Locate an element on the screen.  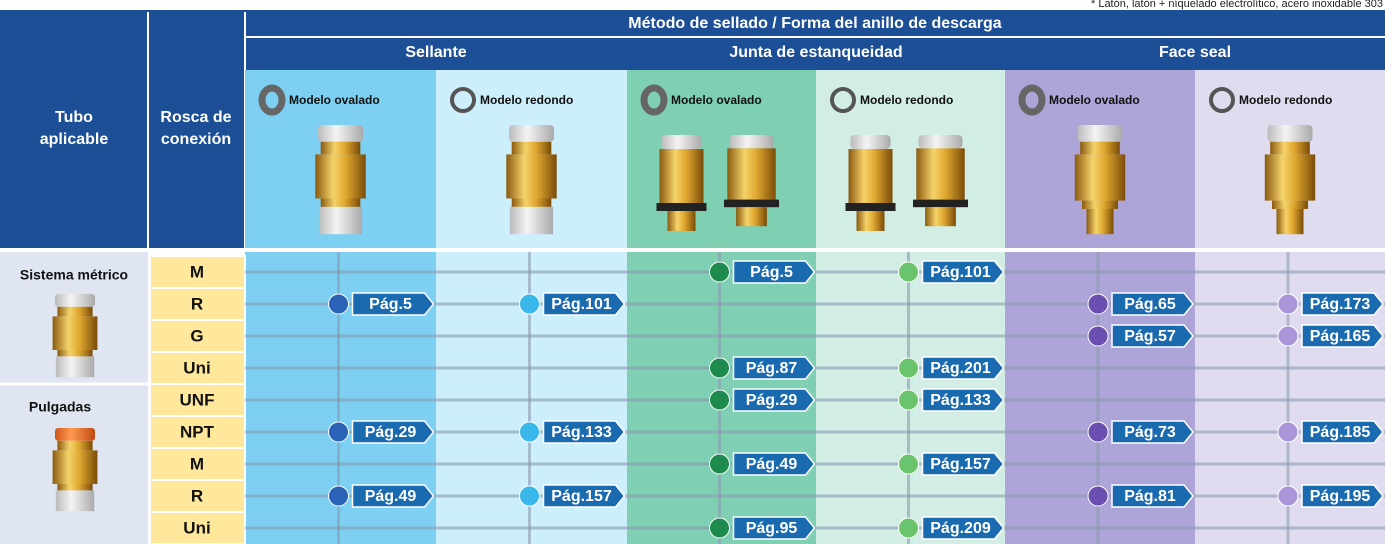
page-ref: Pág.87 is located at coordinates (772, 368).